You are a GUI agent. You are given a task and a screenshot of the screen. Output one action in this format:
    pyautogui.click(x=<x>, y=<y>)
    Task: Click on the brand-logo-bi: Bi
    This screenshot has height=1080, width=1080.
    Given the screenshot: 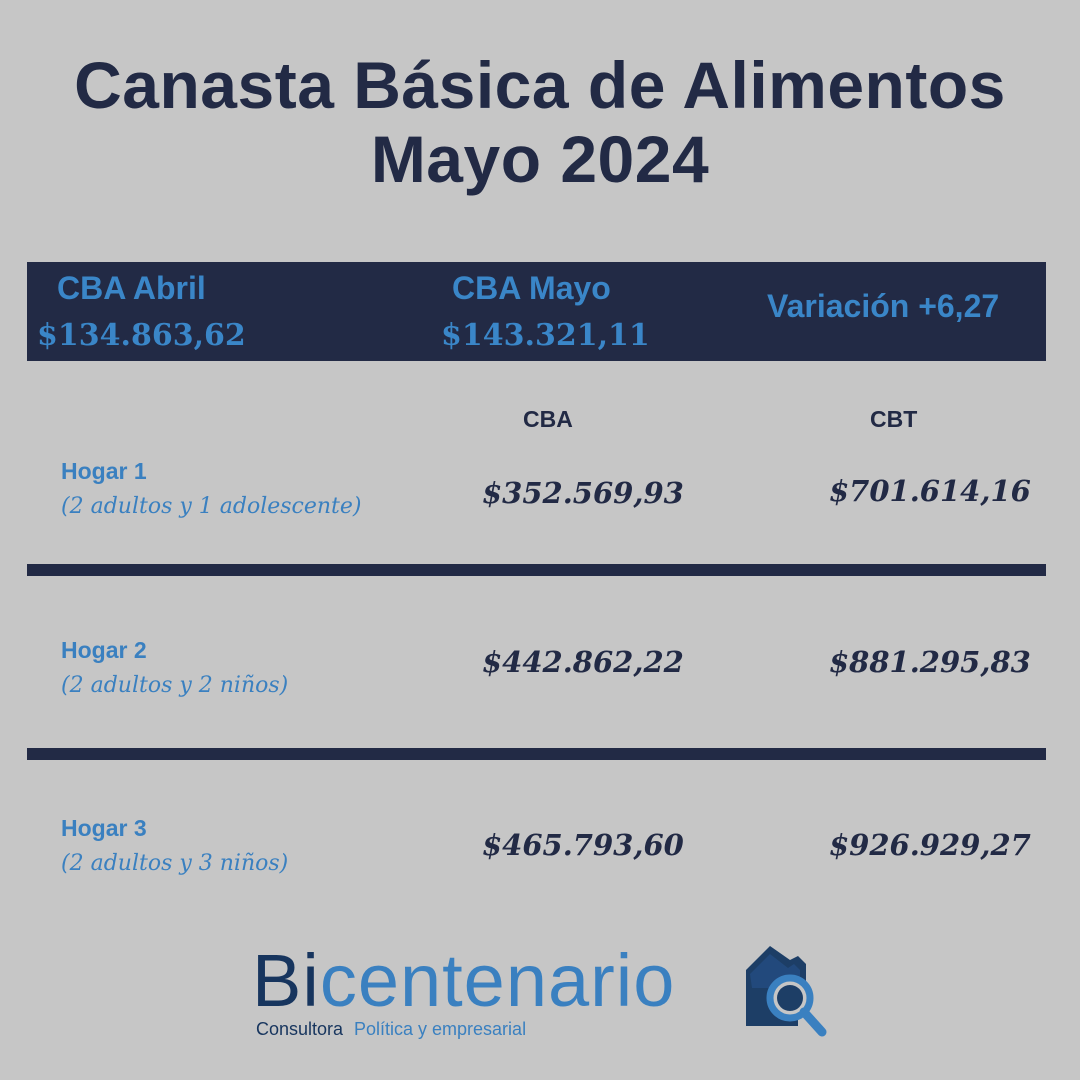 What is the action you would take?
    pyautogui.click(x=286, y=980)
    